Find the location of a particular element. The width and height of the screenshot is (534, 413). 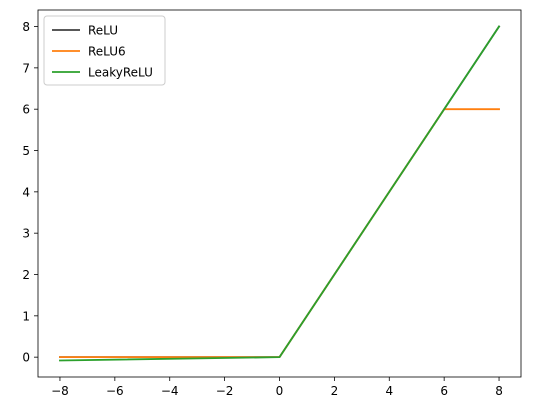

legend-label-leakyrelu: LeakyReLU is located at coordinates (120, 73).